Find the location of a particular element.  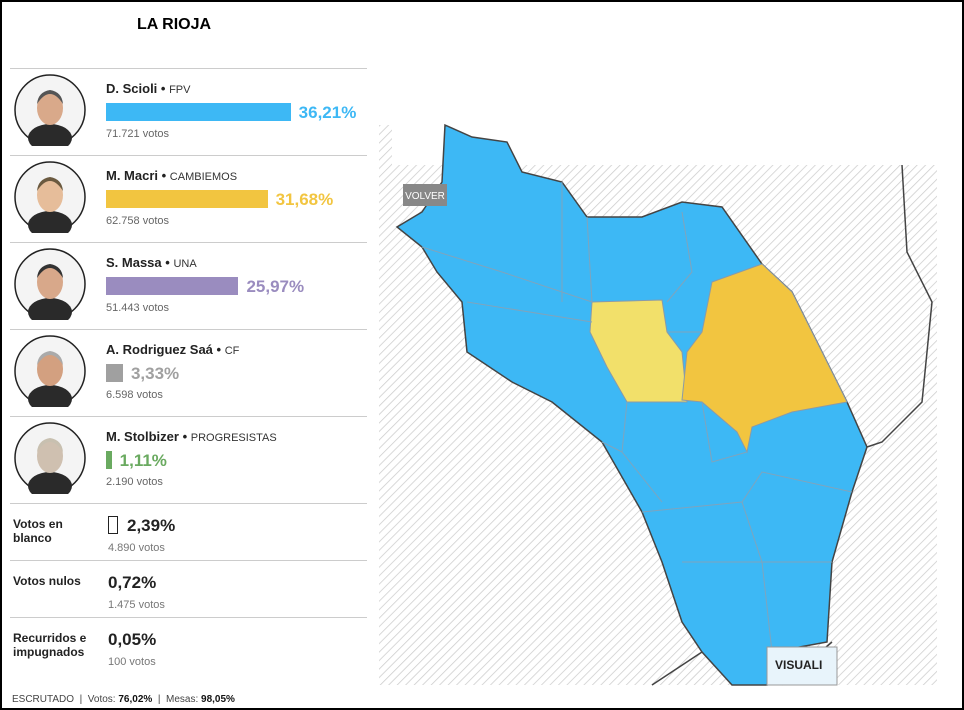

candidate-name-text: S. Massa is located at coordinates (134, 262).